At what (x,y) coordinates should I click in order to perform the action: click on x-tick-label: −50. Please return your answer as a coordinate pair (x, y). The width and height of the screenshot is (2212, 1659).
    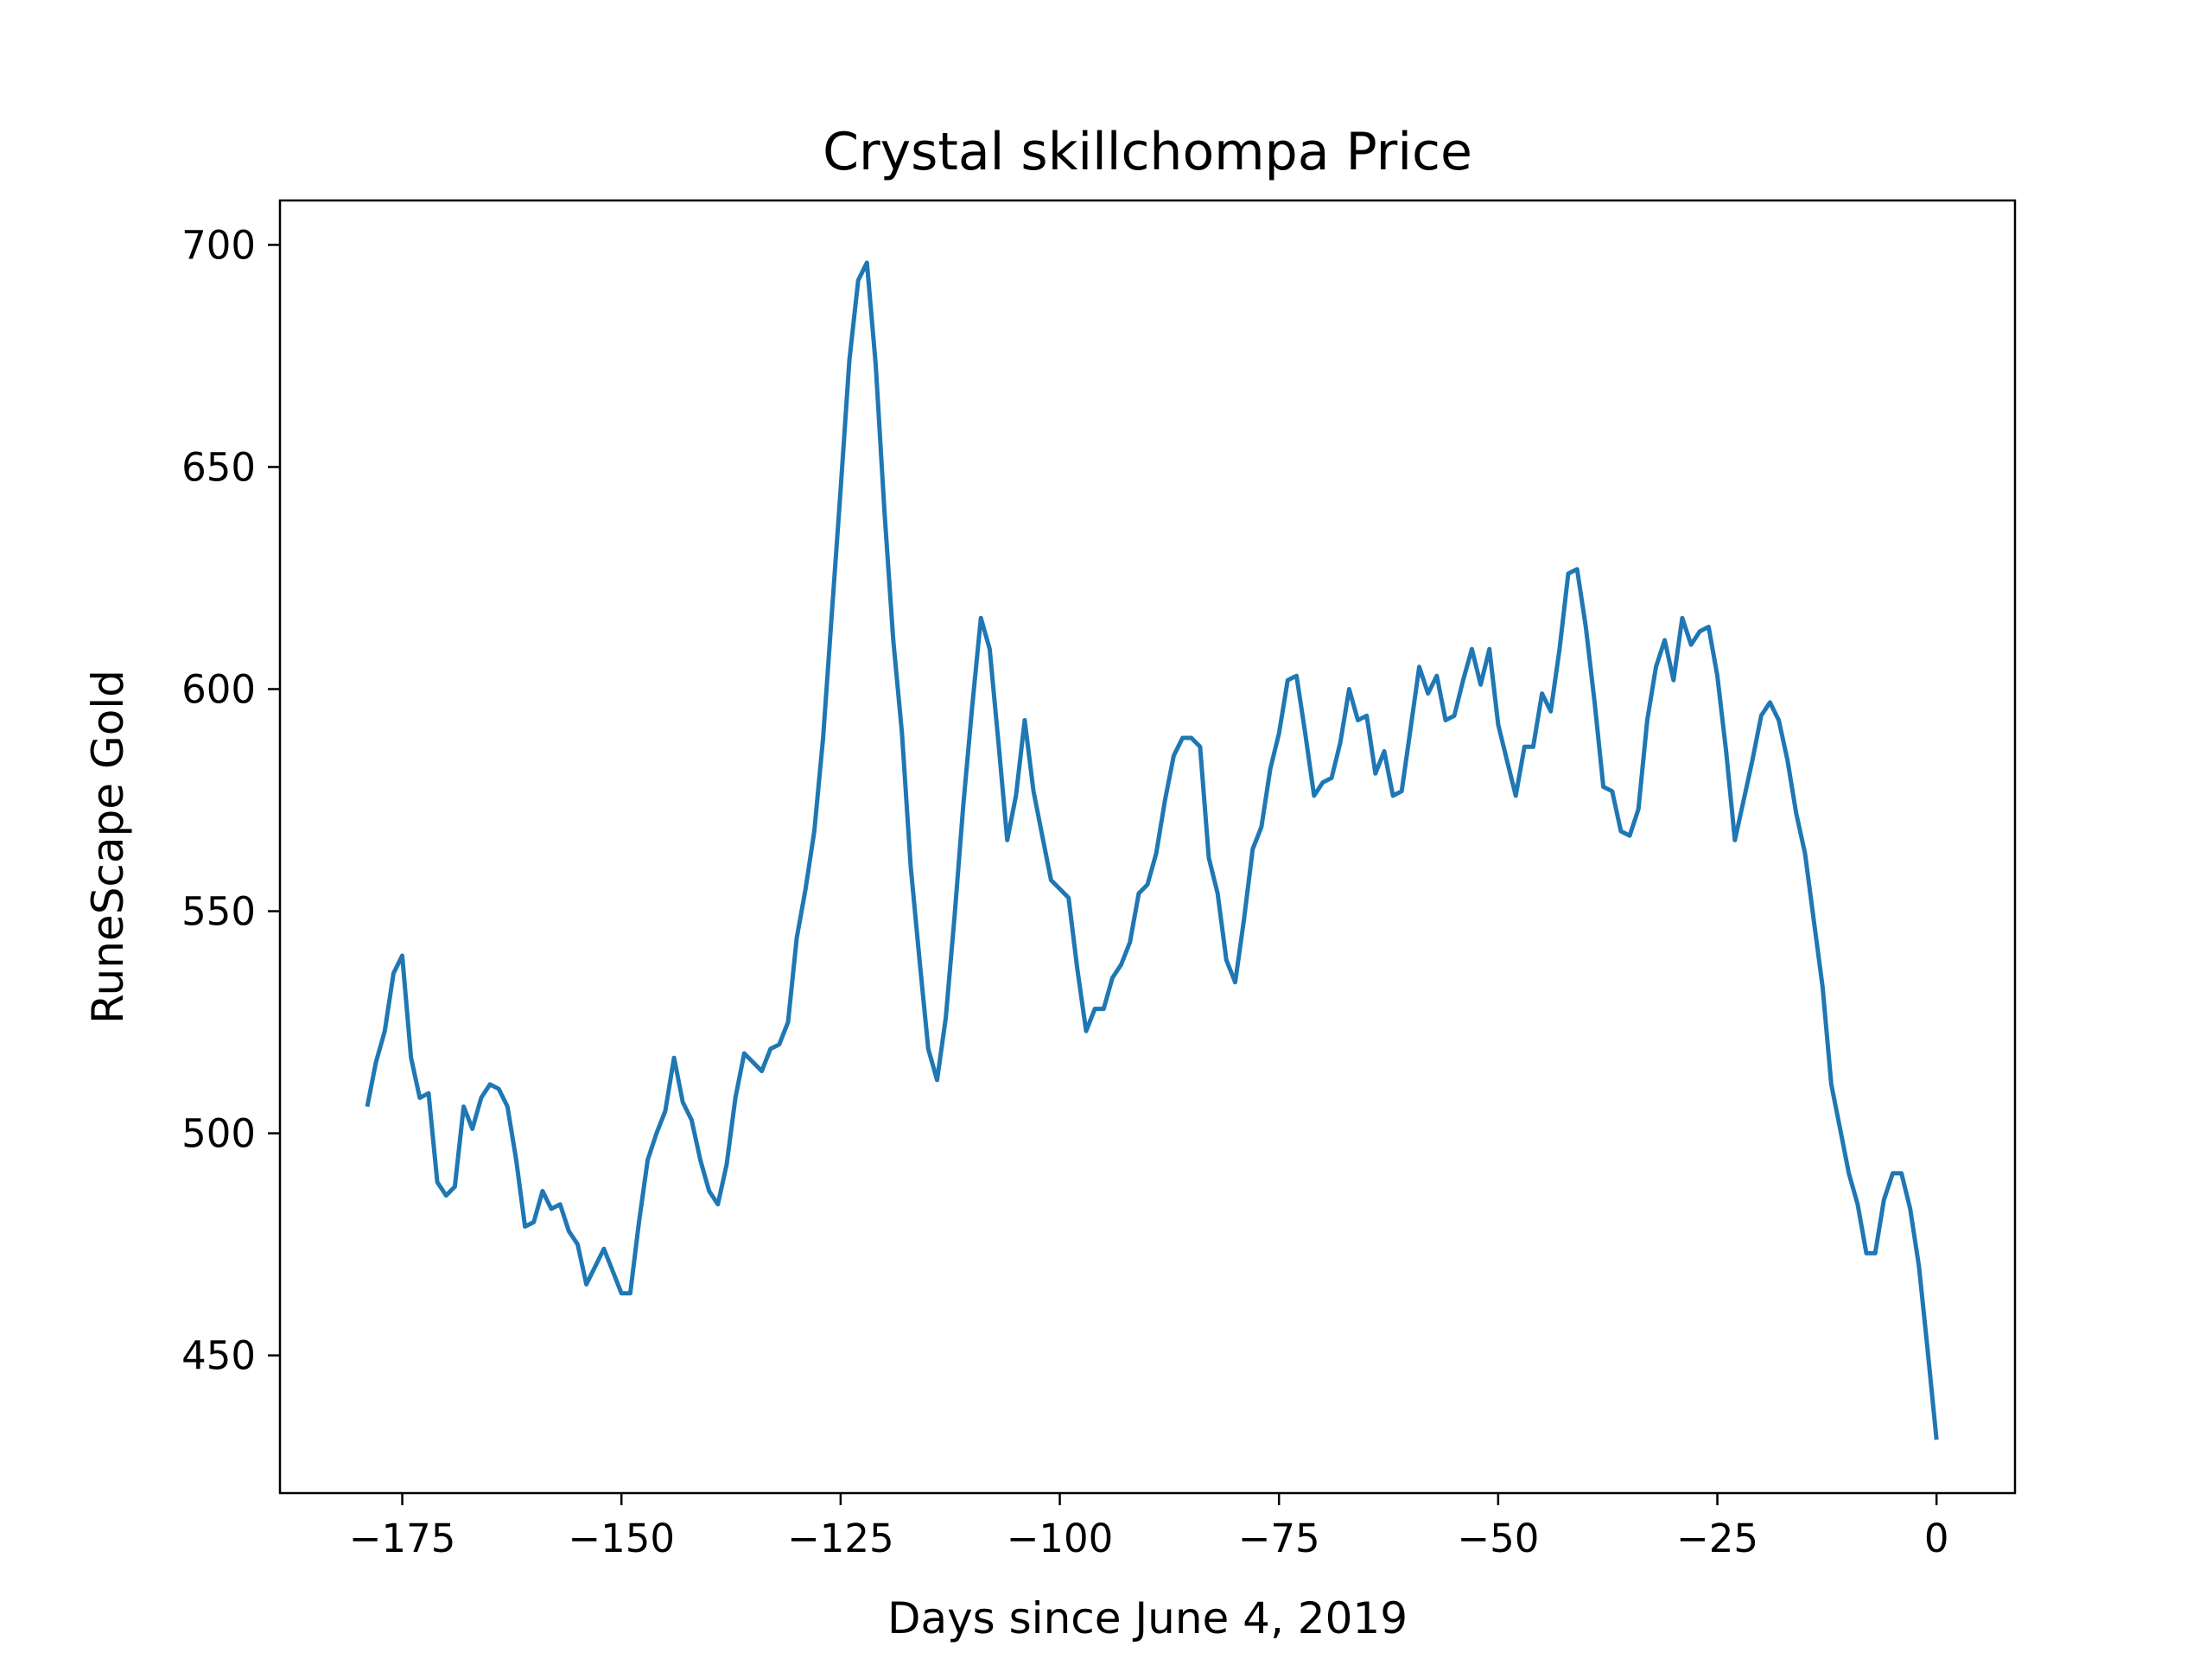
    Looking at the image, I should click on (1498, 1538).